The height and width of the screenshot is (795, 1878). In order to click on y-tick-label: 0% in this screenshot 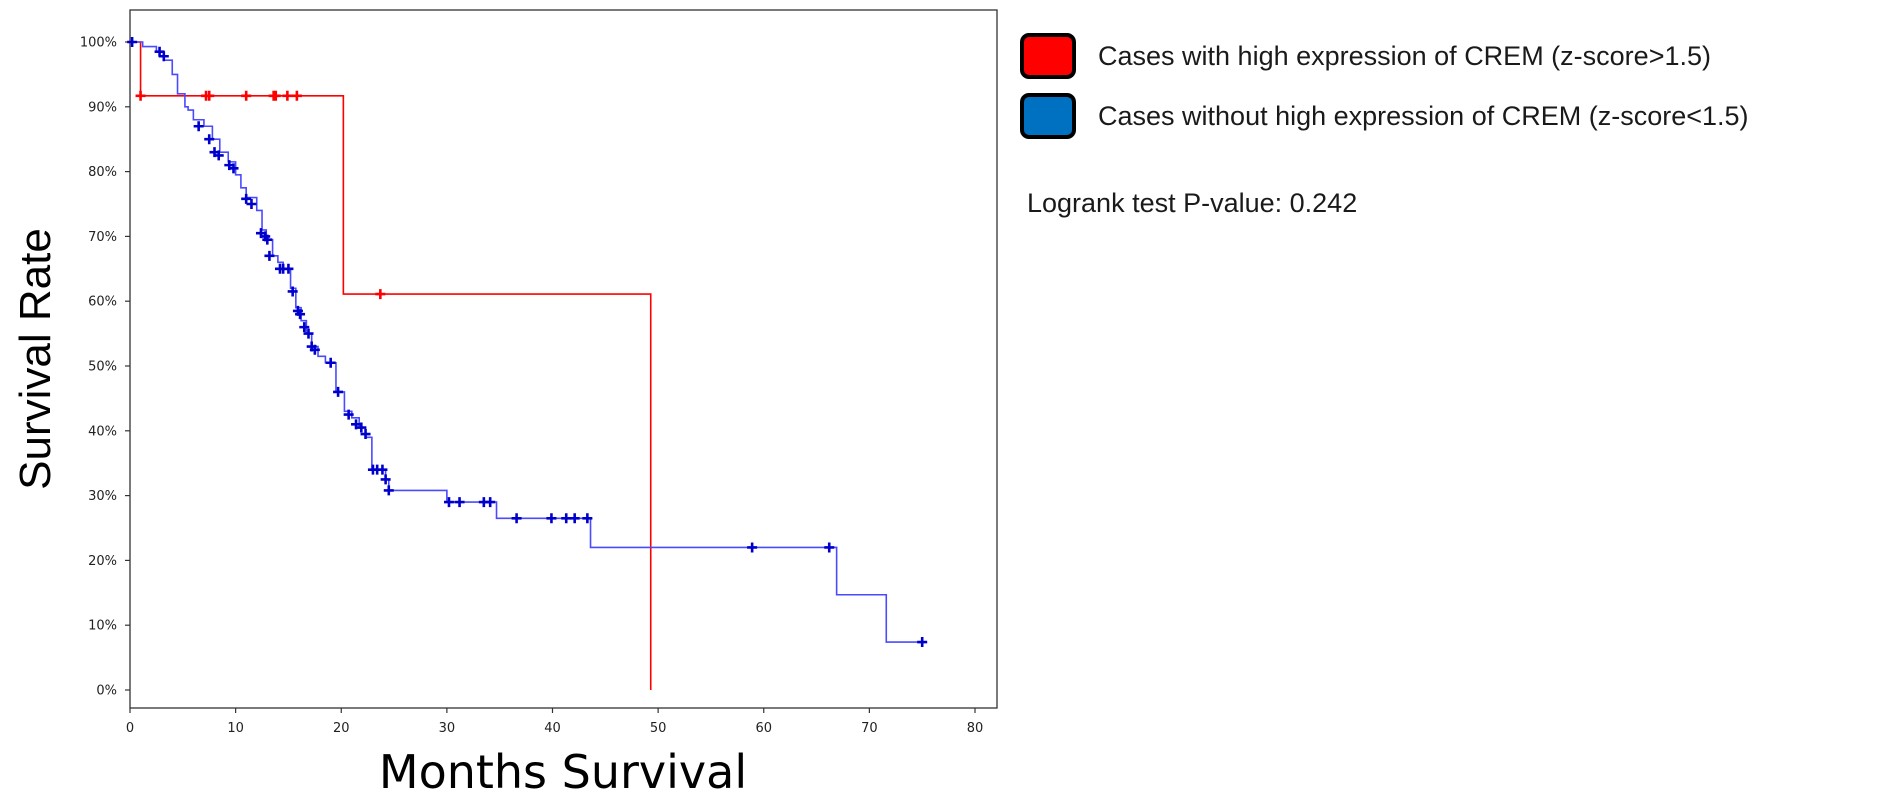, I will do `click(106, 691)`.